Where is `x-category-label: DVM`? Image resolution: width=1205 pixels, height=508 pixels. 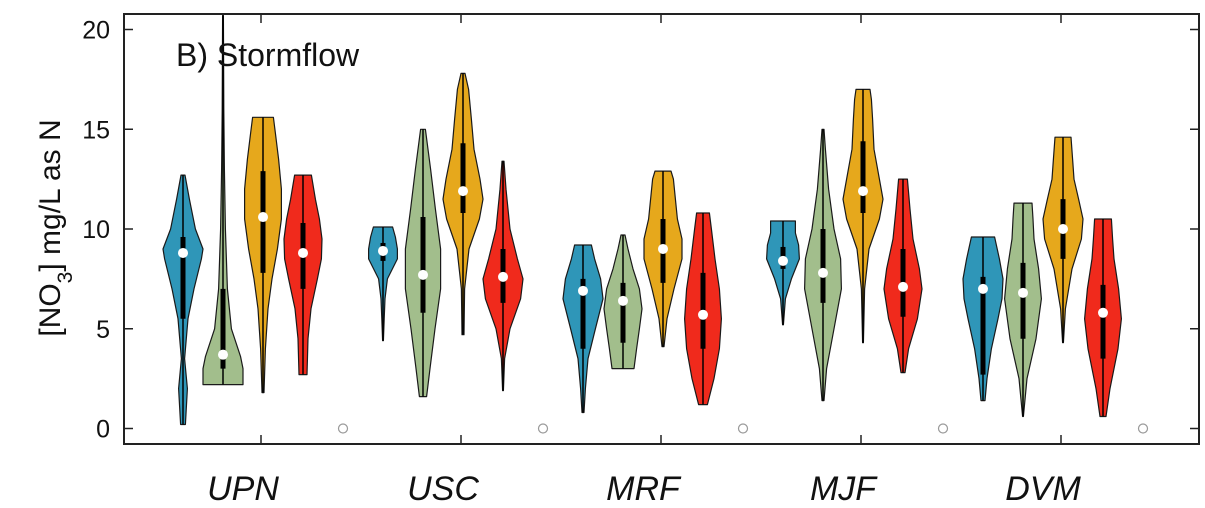
x-category-label: DVM is located at coordinates (1043, 489).